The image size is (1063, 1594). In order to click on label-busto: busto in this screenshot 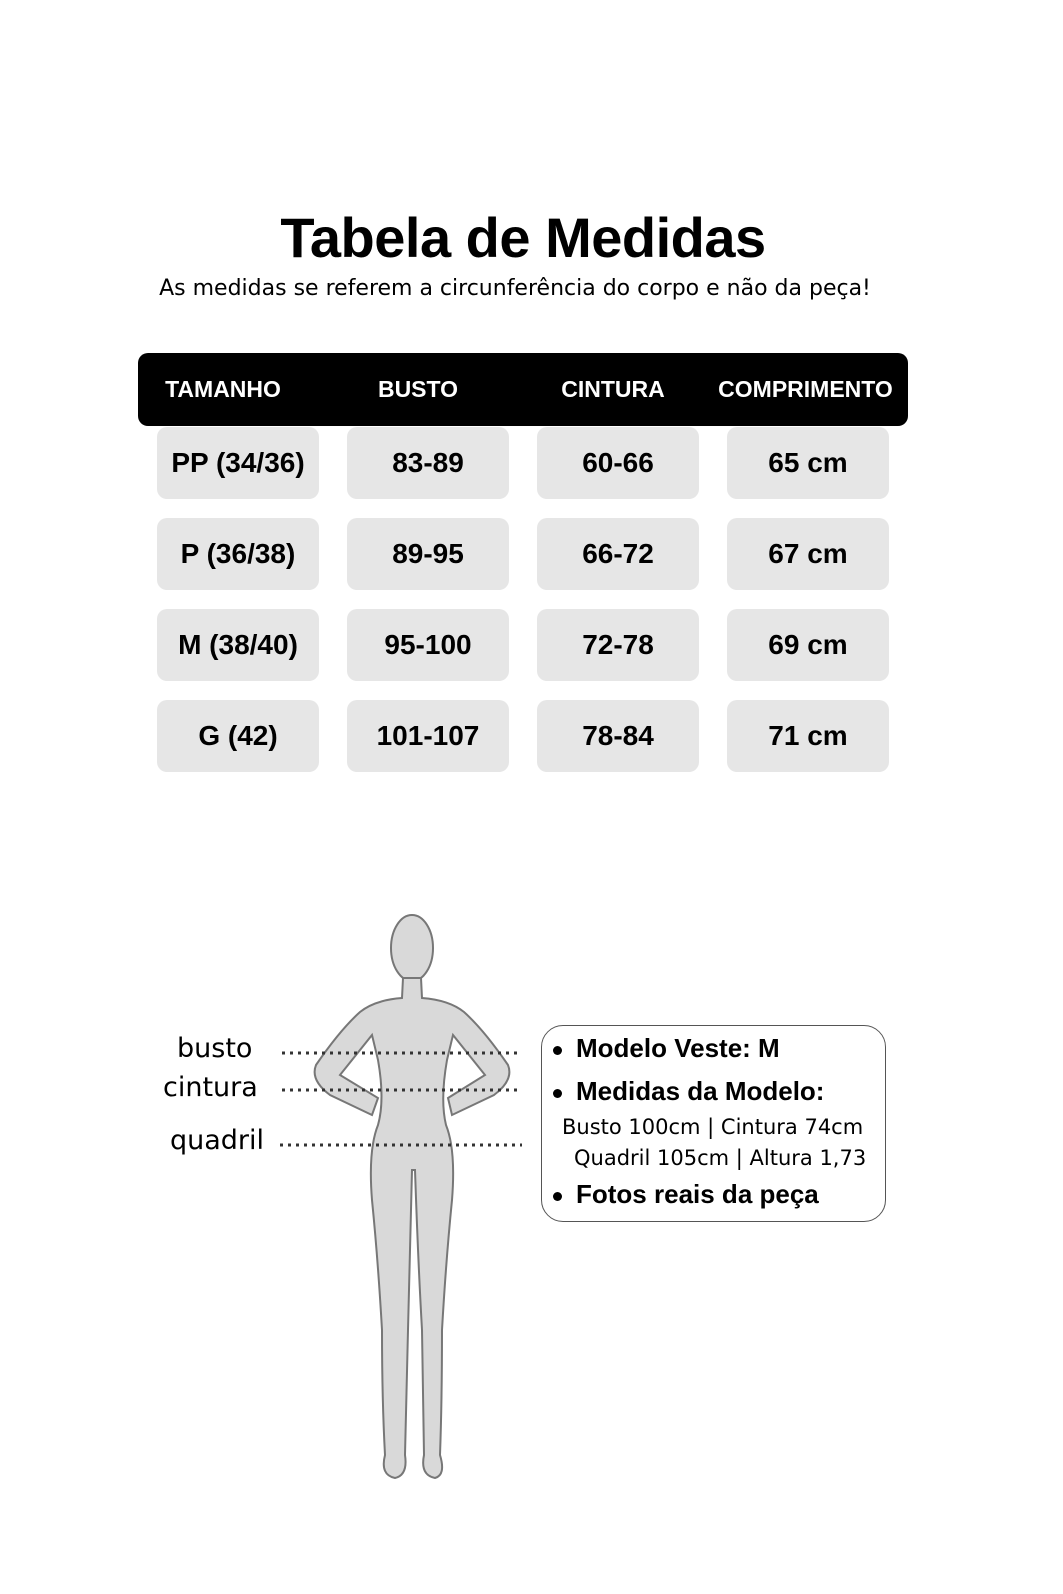, I will do `click(215, 1048)`.